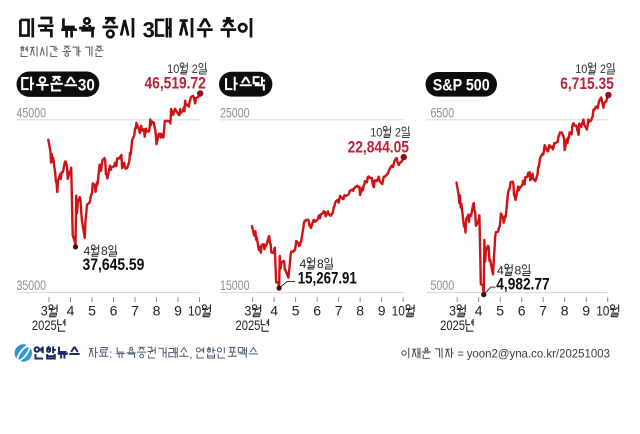 The image size is (640, 434). Describe the element at coordinates (587, 83) in the screenshot. I see `svg-text: 6,715.35` at that location.